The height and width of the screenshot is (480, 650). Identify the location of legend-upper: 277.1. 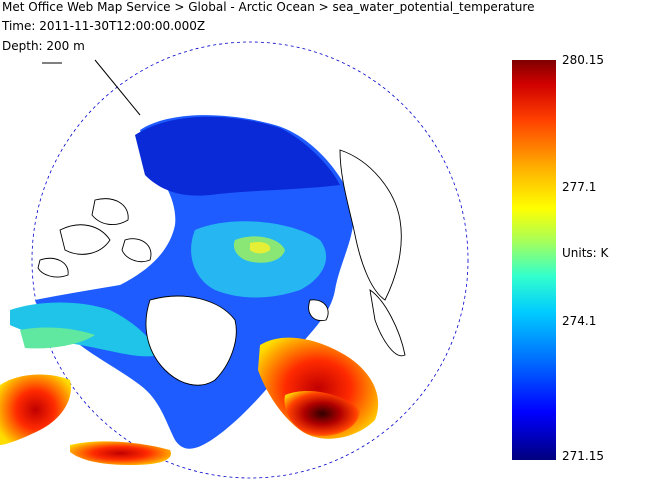
(579, 187).